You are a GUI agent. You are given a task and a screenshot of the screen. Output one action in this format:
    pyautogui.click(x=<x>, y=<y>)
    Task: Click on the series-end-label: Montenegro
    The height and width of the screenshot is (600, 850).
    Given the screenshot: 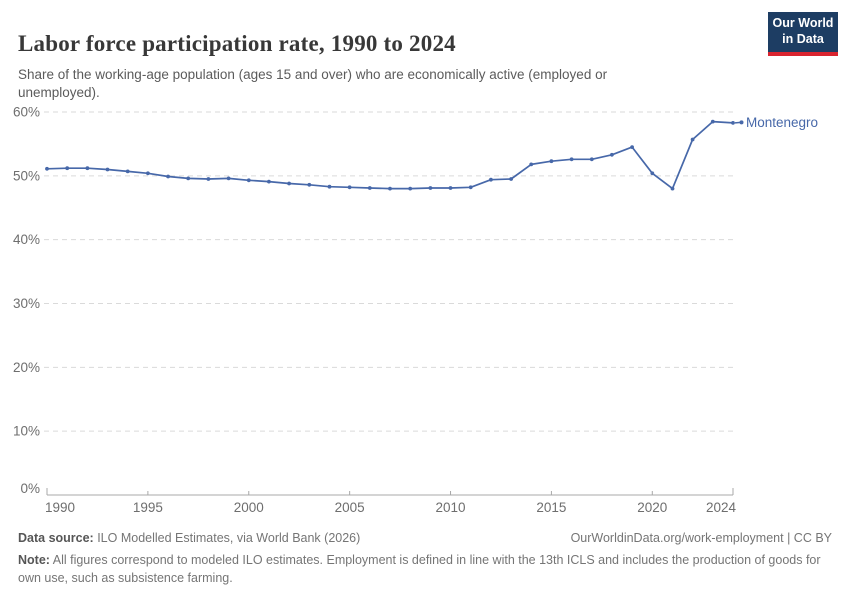 What is the action you would take?
    pyautogui.click(x=782, y=122)
    